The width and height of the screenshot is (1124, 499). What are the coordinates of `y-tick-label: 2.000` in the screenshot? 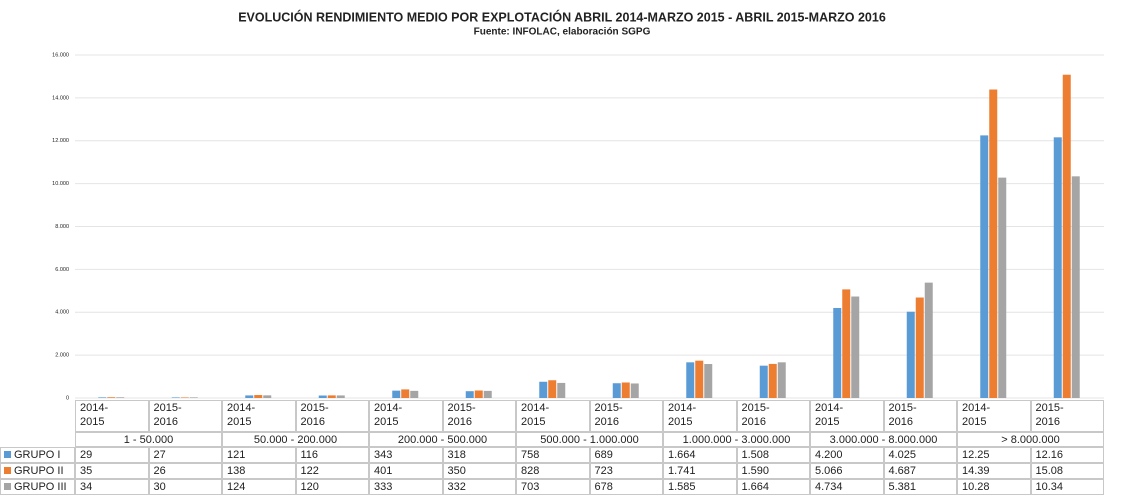 It's located at (62, 356).